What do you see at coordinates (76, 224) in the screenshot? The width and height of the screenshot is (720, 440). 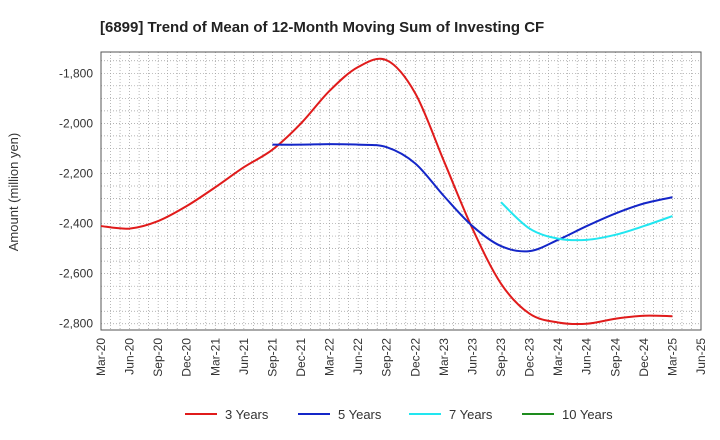 I see `y-tick-label: -2,400` at bounding box center [76, 224].